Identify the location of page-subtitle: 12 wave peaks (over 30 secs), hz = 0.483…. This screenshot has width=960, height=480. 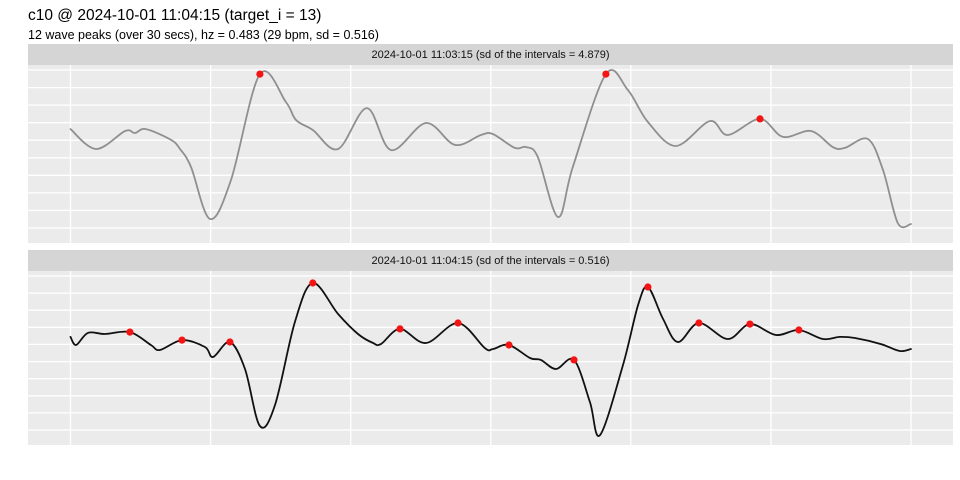
(203, 35).